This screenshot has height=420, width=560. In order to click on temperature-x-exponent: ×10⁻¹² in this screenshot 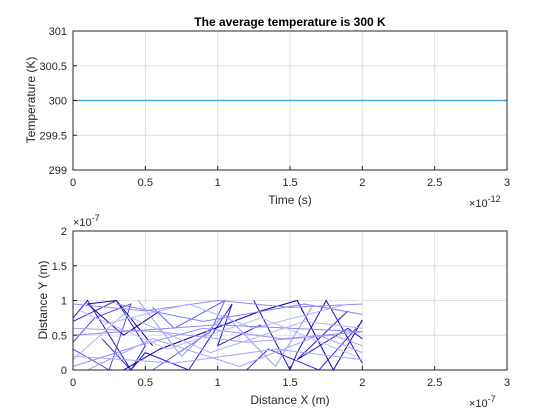, I will do `click(485, 202)`.